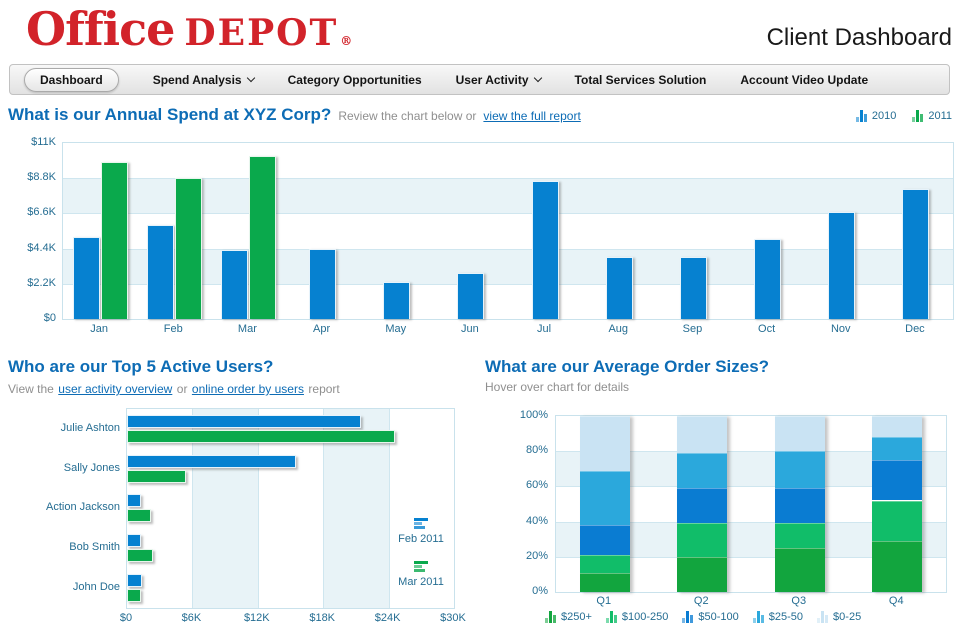 This screenshot has width=965, height=643. I want to click on user-row-john-doe, so click(290, 588).